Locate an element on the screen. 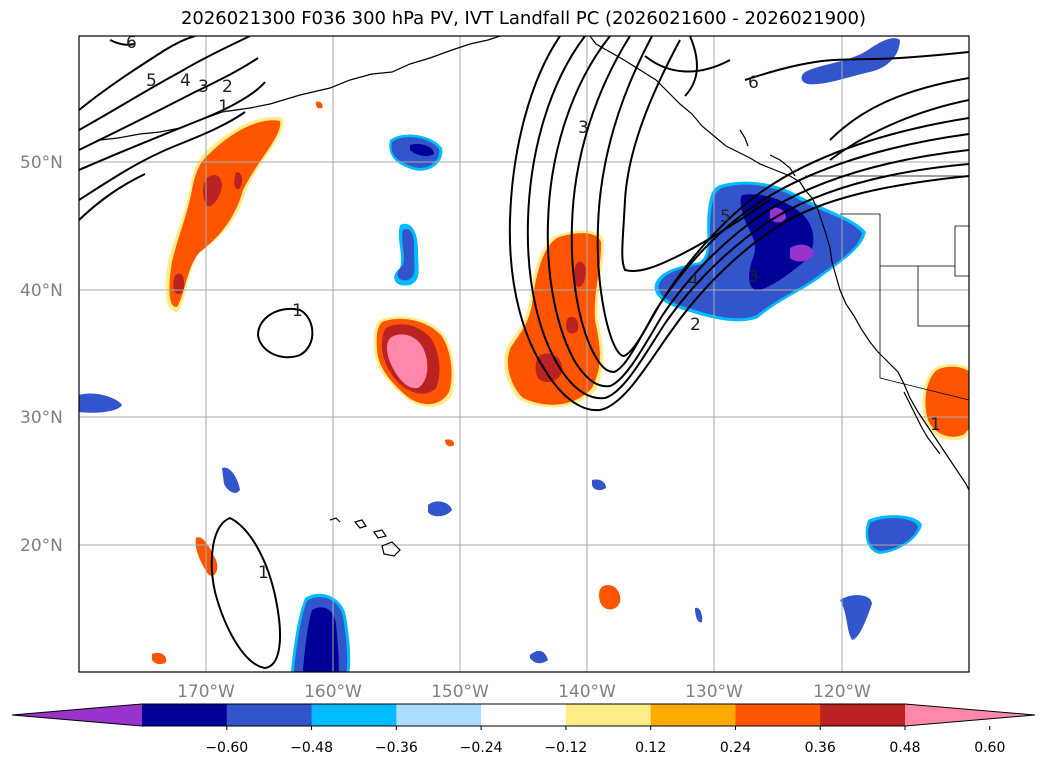 The width and height of the screenshot is (1047, 765). pv-anomaly-baja is located at coordinates (945, 402).